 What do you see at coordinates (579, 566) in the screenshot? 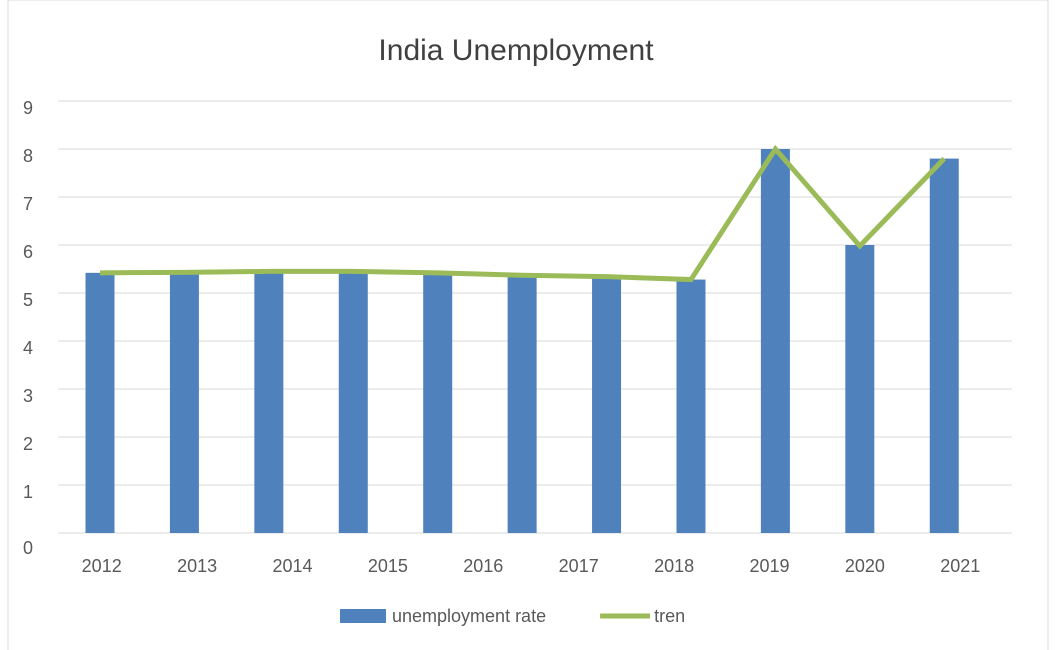
I see `x-tick-label: 2017` at bounding box center [579, 566].